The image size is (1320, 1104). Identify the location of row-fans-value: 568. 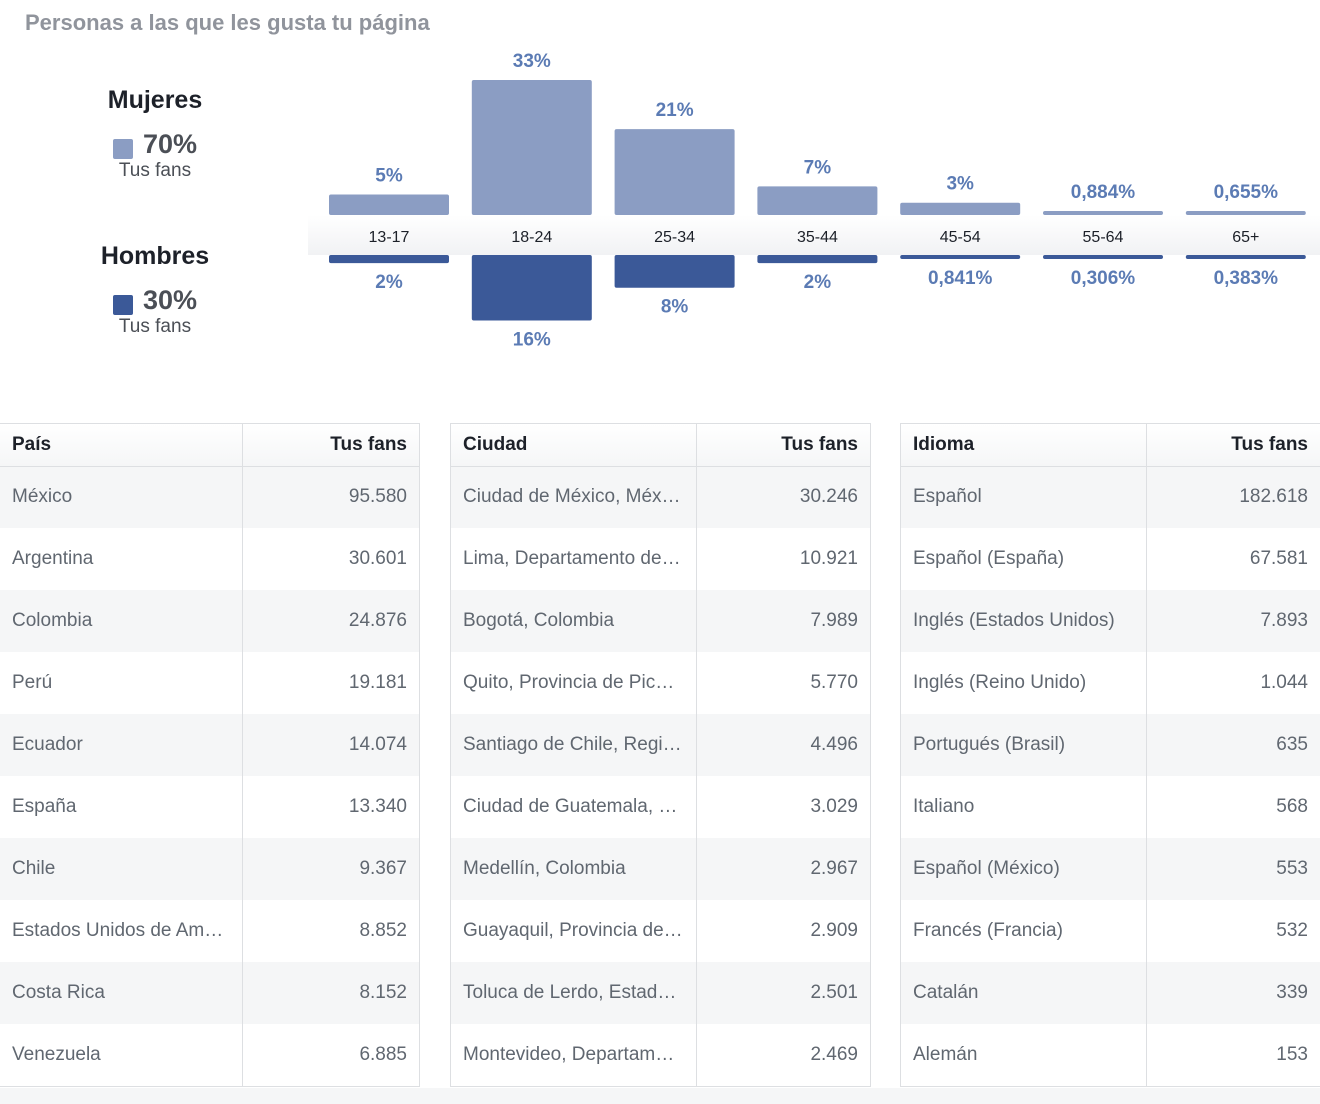
(1232, 807).